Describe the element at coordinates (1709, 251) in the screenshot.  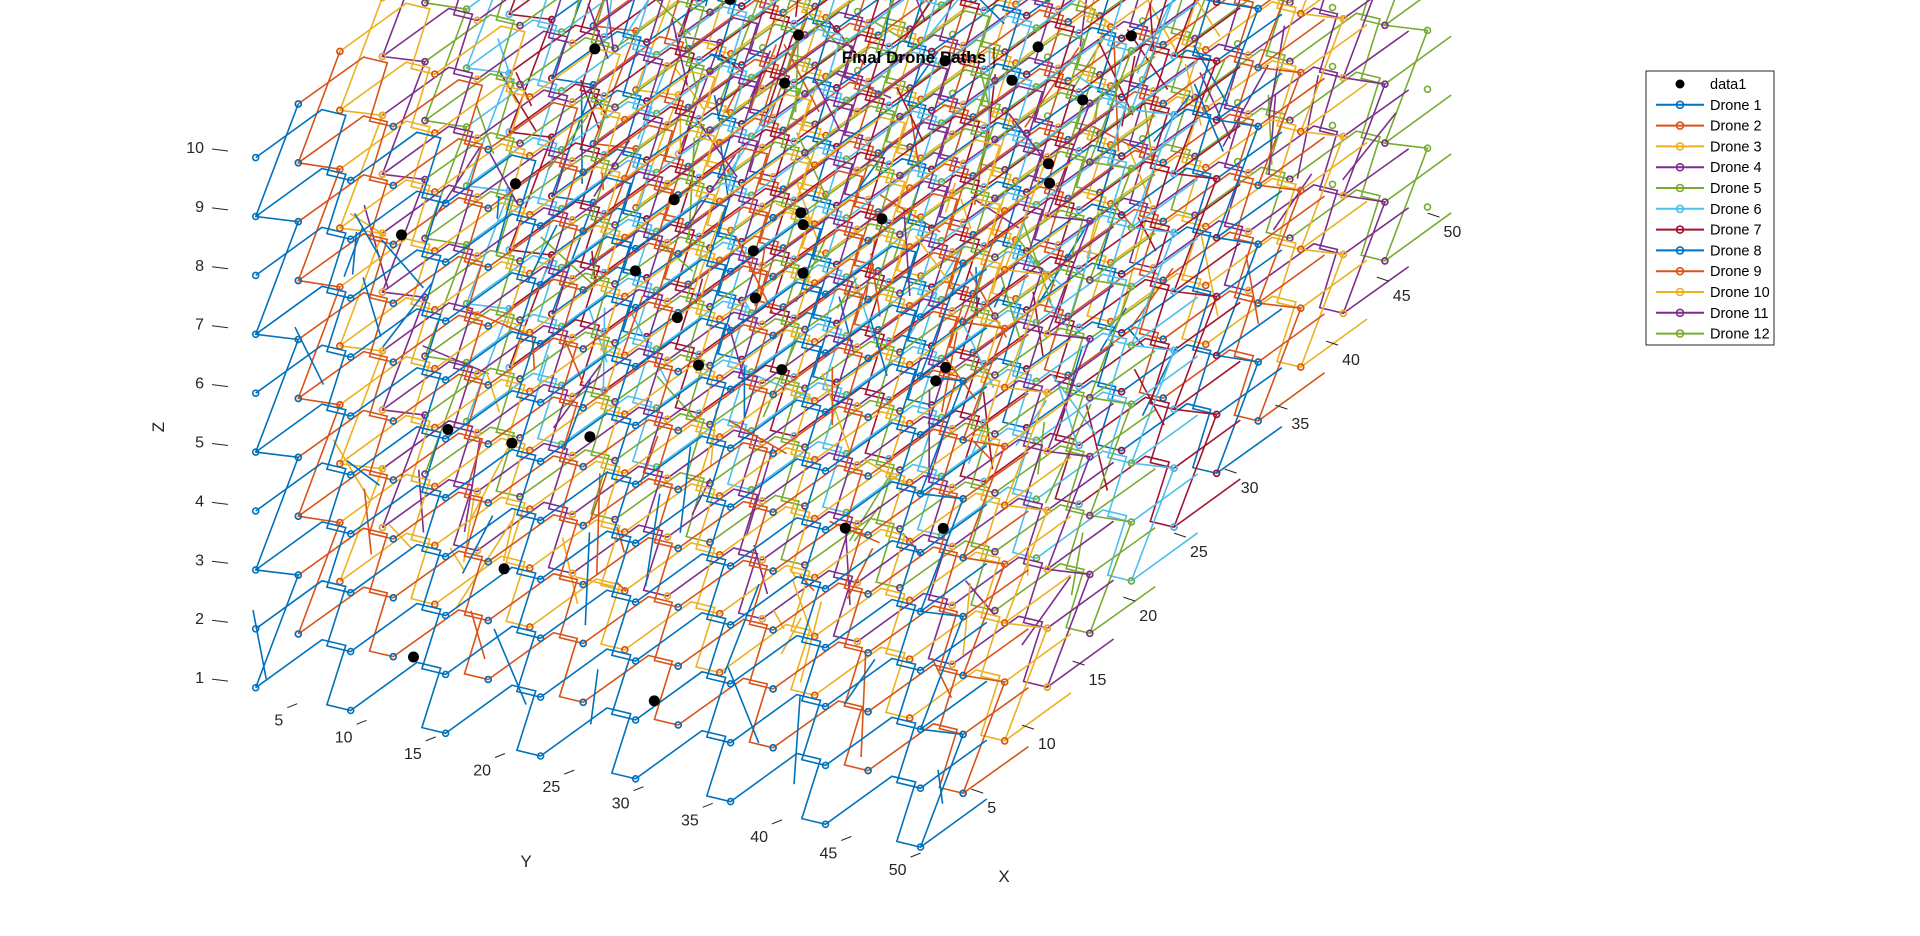
I see `legend-entry: Drone 8` at that location.